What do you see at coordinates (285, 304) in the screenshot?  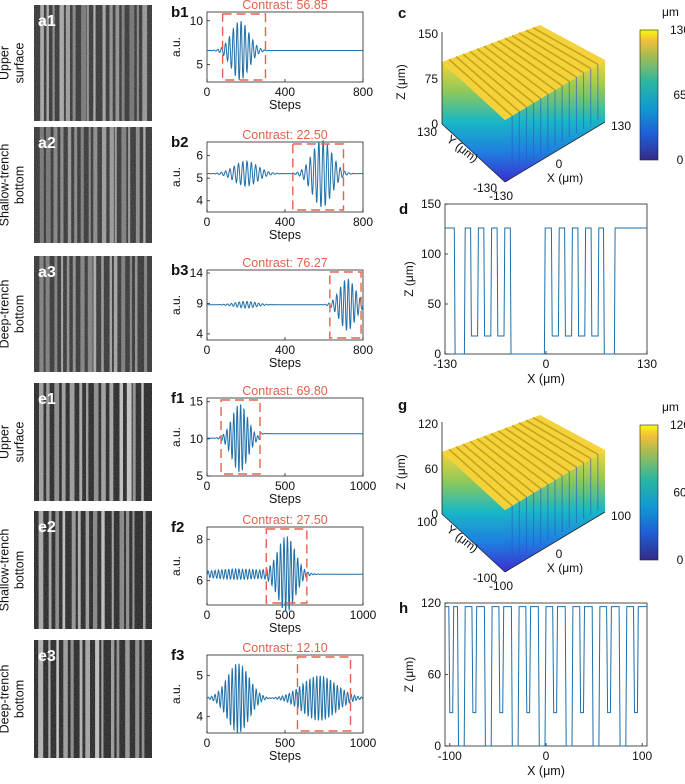 I see `signal-line` at bounding box center [285, 304].